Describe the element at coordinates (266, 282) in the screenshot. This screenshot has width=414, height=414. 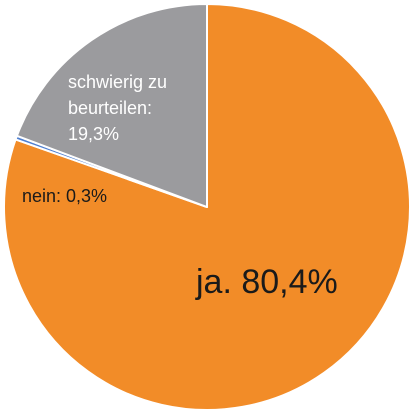
I see `slice-label-ja: ja. 80,4%` at that location.